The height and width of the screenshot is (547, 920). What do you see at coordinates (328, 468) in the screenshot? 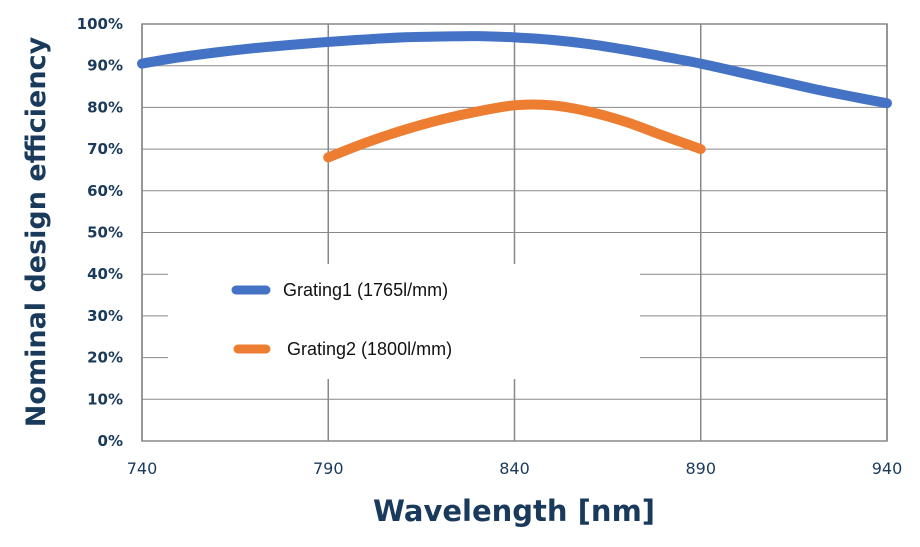
I see `x-tick-label: 790` at bounding box center [328, 468].